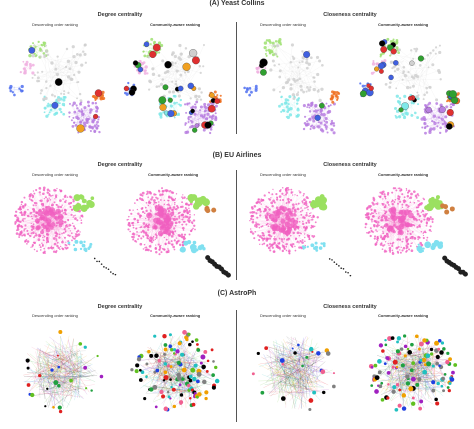 Image resolution: width=474 pixels, height=429 pixels. Describe the element at coordinates (55, 315) in the screenshot. I see `section-c-rank-1: Descending order ranking` at that location.